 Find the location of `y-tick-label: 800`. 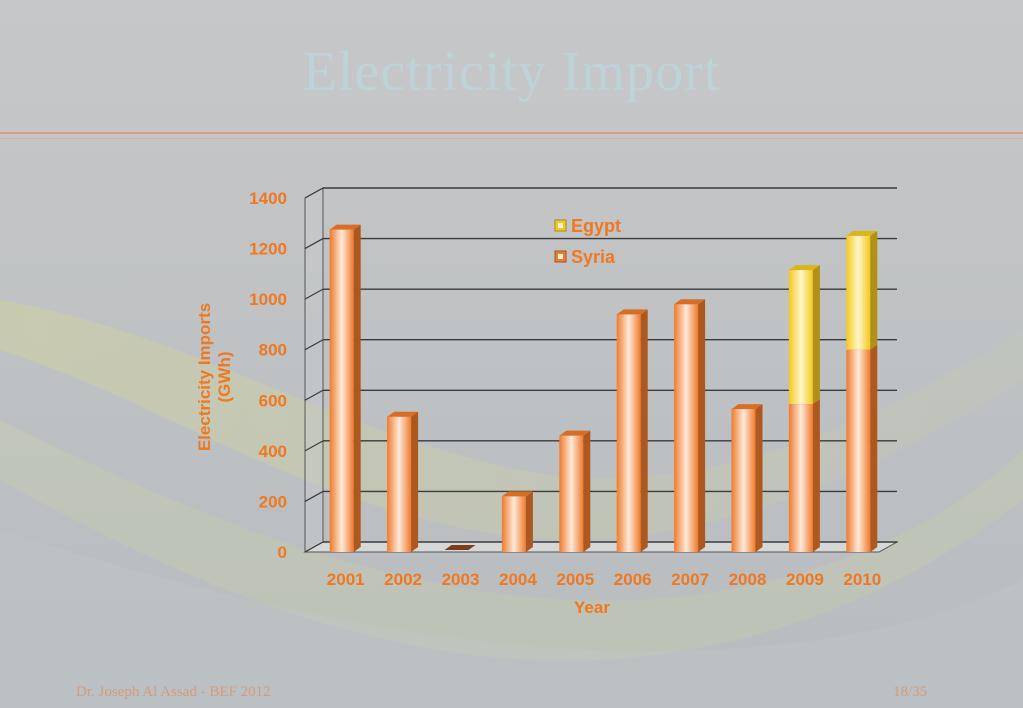

y-tick-label: 800 is located at coordinates (273, 350).